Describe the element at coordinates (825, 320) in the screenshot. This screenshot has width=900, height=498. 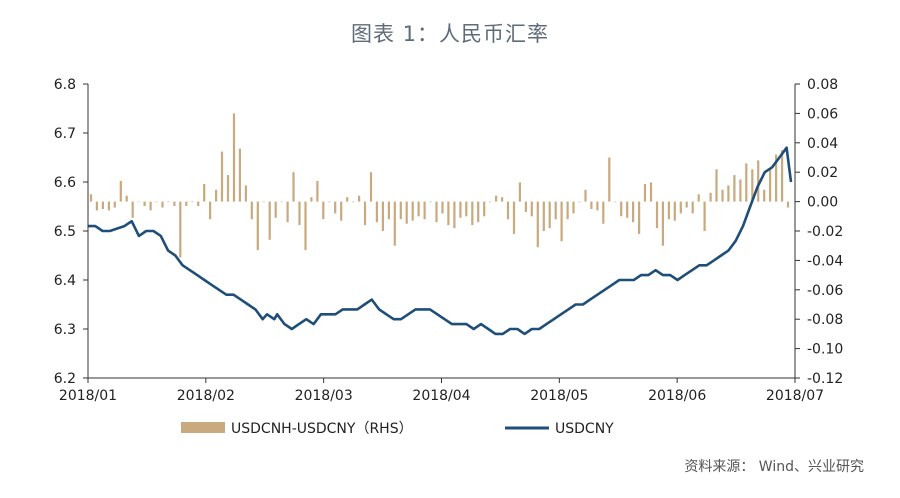
I see `right-tick-label: -0.08` at that location.